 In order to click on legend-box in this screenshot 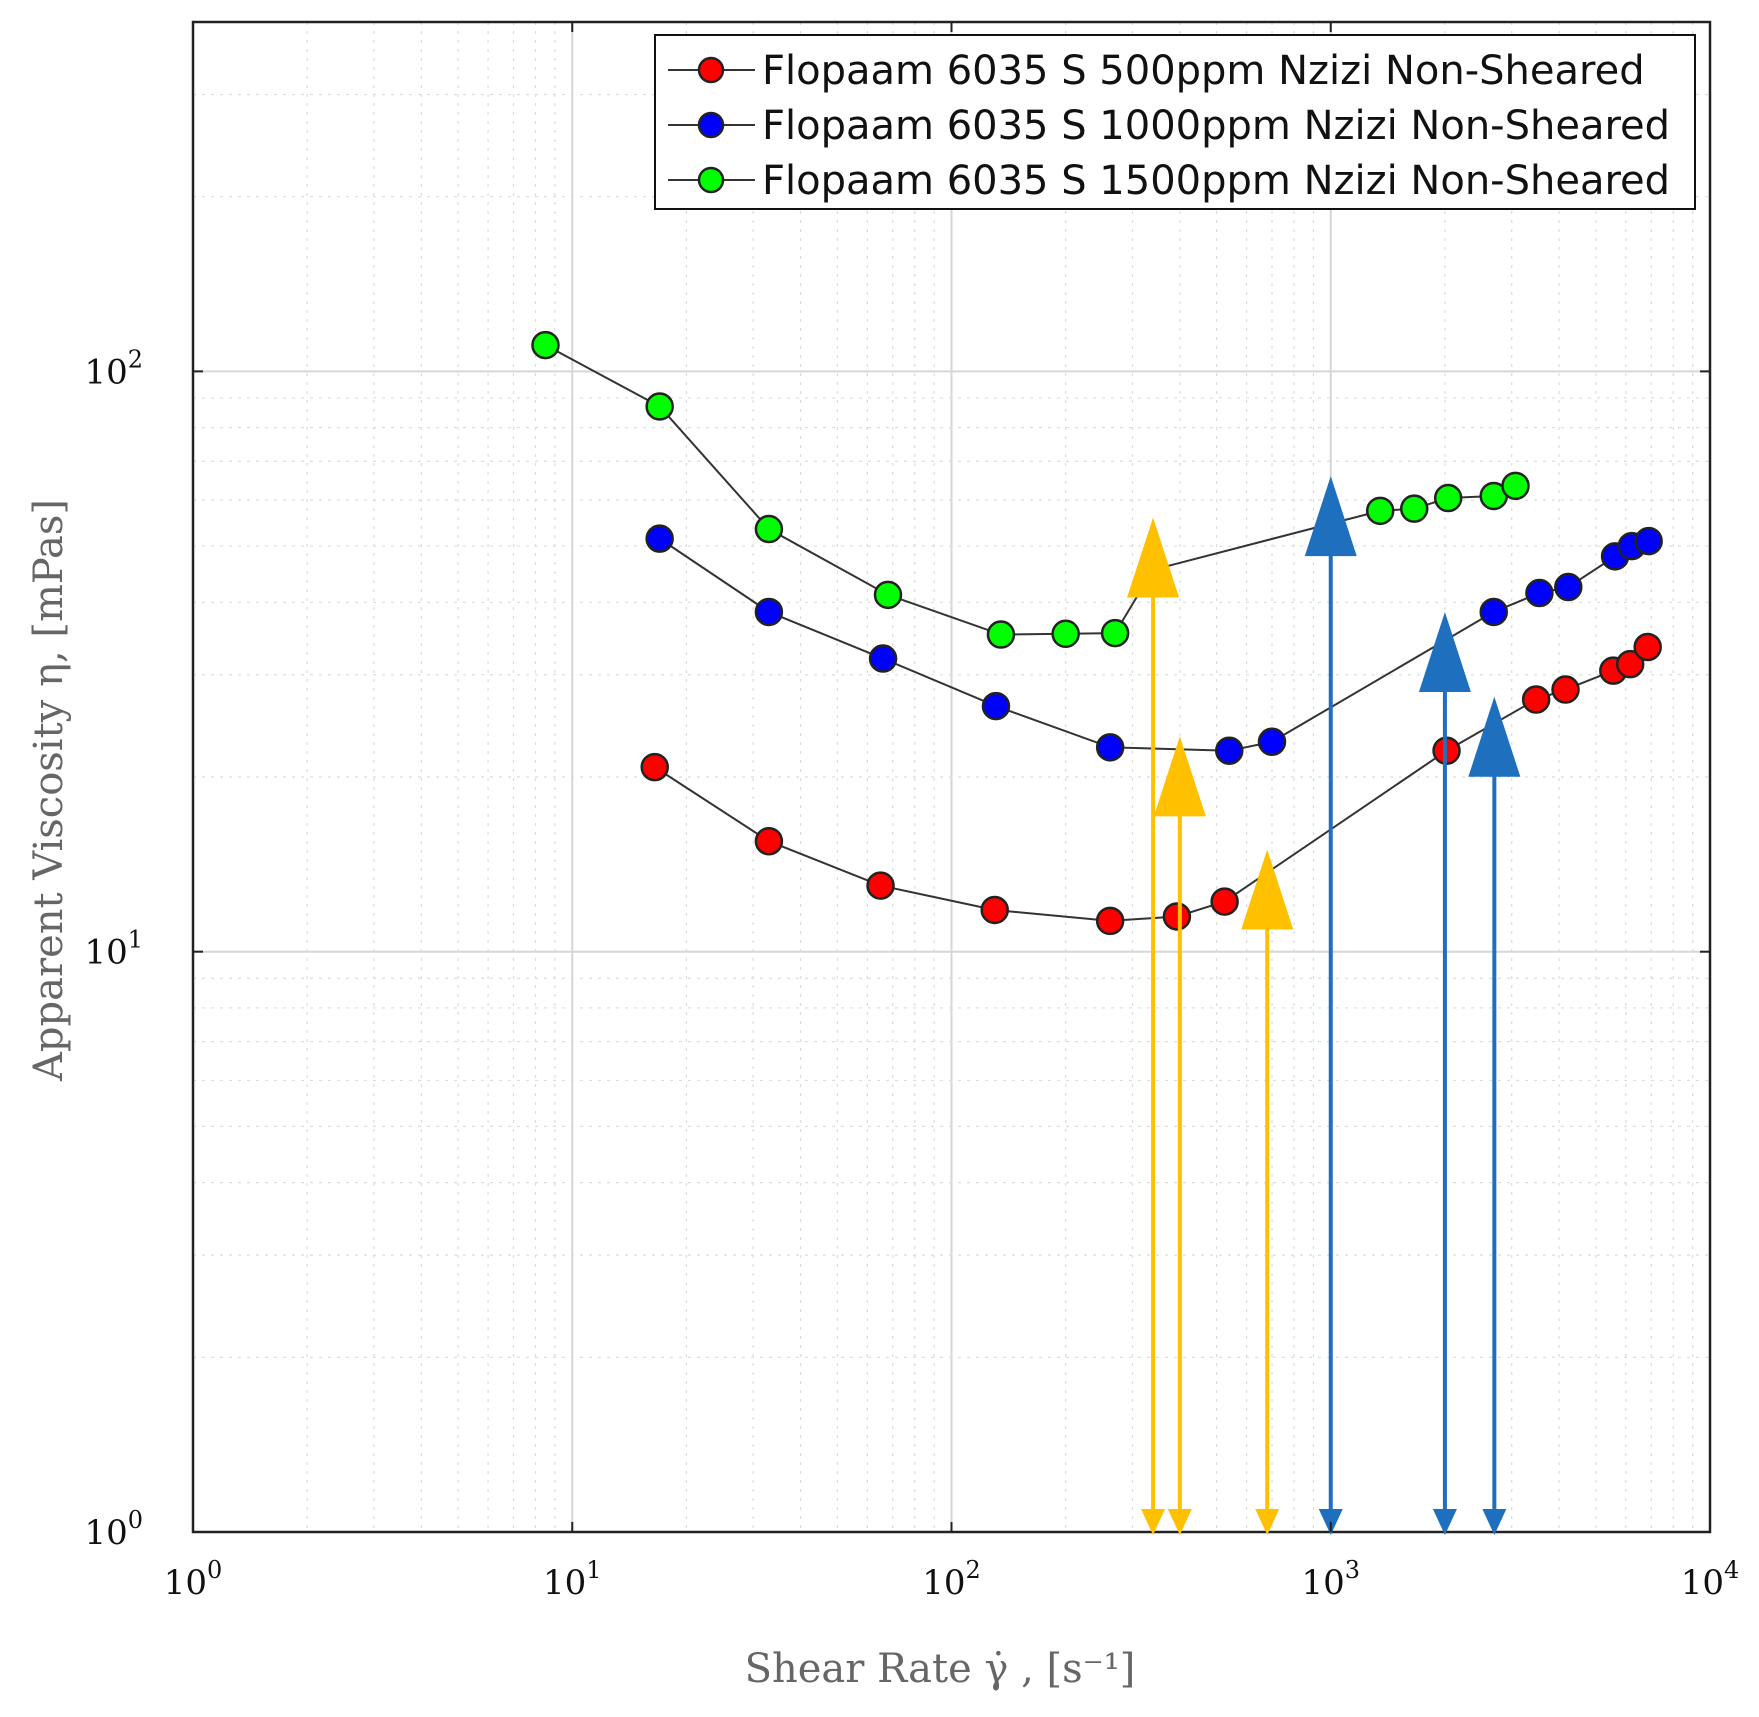, I will do `click(1175, 122)`.